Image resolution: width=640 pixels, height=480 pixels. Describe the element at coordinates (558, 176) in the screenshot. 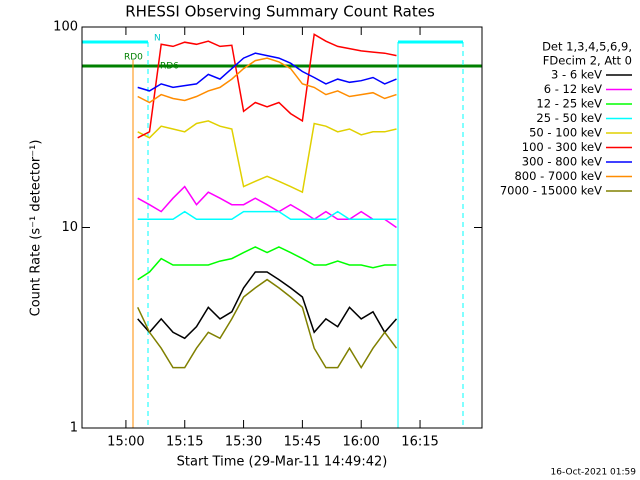

I see `legend-label: 800 - 7000 keV` at that location.